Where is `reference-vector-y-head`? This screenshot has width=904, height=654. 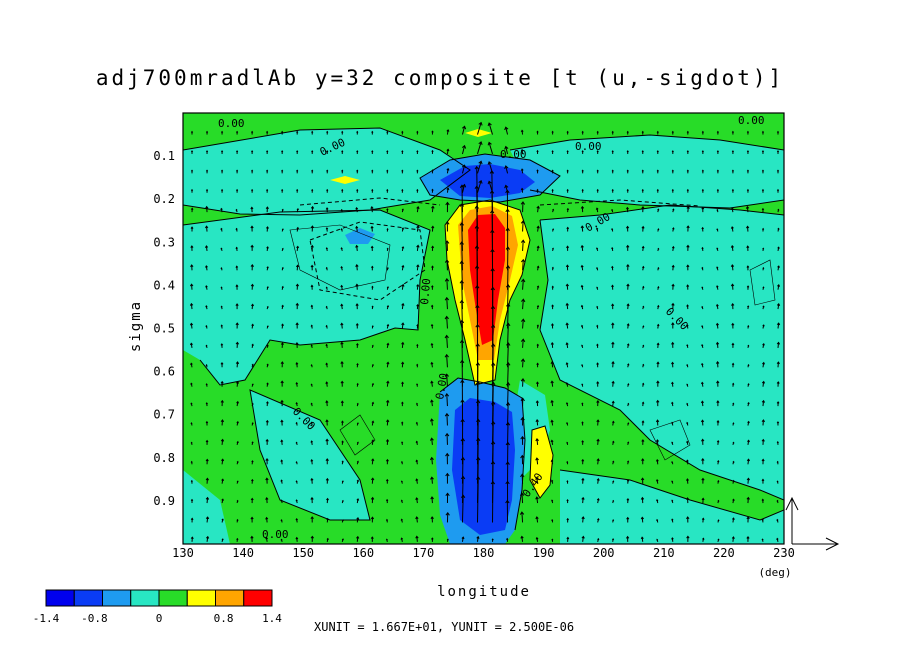
reference-vector-y-head is located at coordinates (792, 503).